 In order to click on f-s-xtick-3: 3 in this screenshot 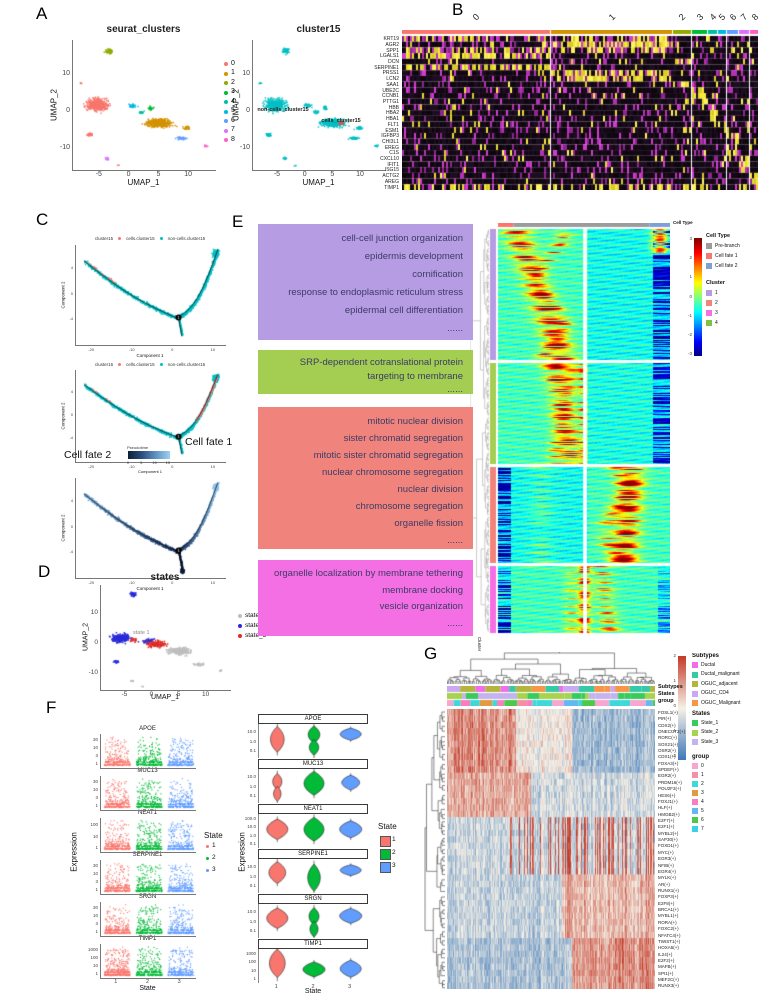, I will do `click(179, 982)`.